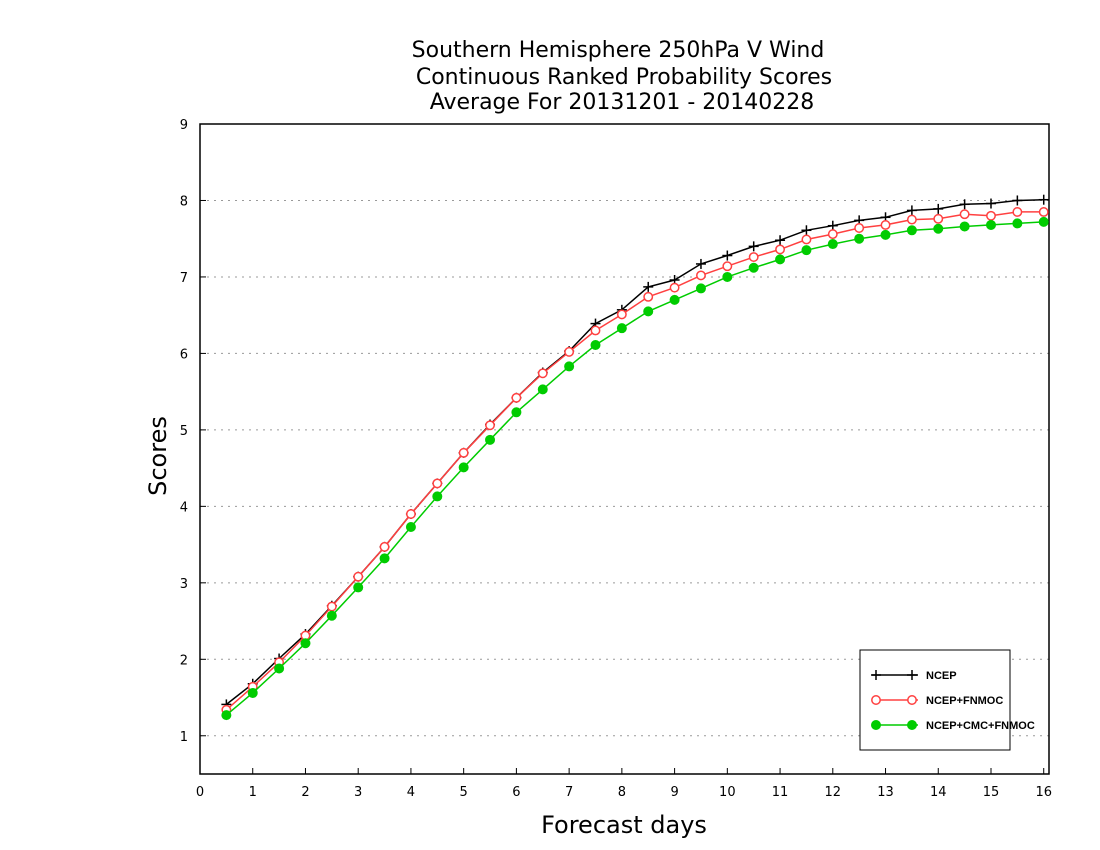 The width and height of the screenshot is (1100, 850). Describe the element at coordinates (184, 125) in the screenshot. I see `y-tick-label: 9` at that location.